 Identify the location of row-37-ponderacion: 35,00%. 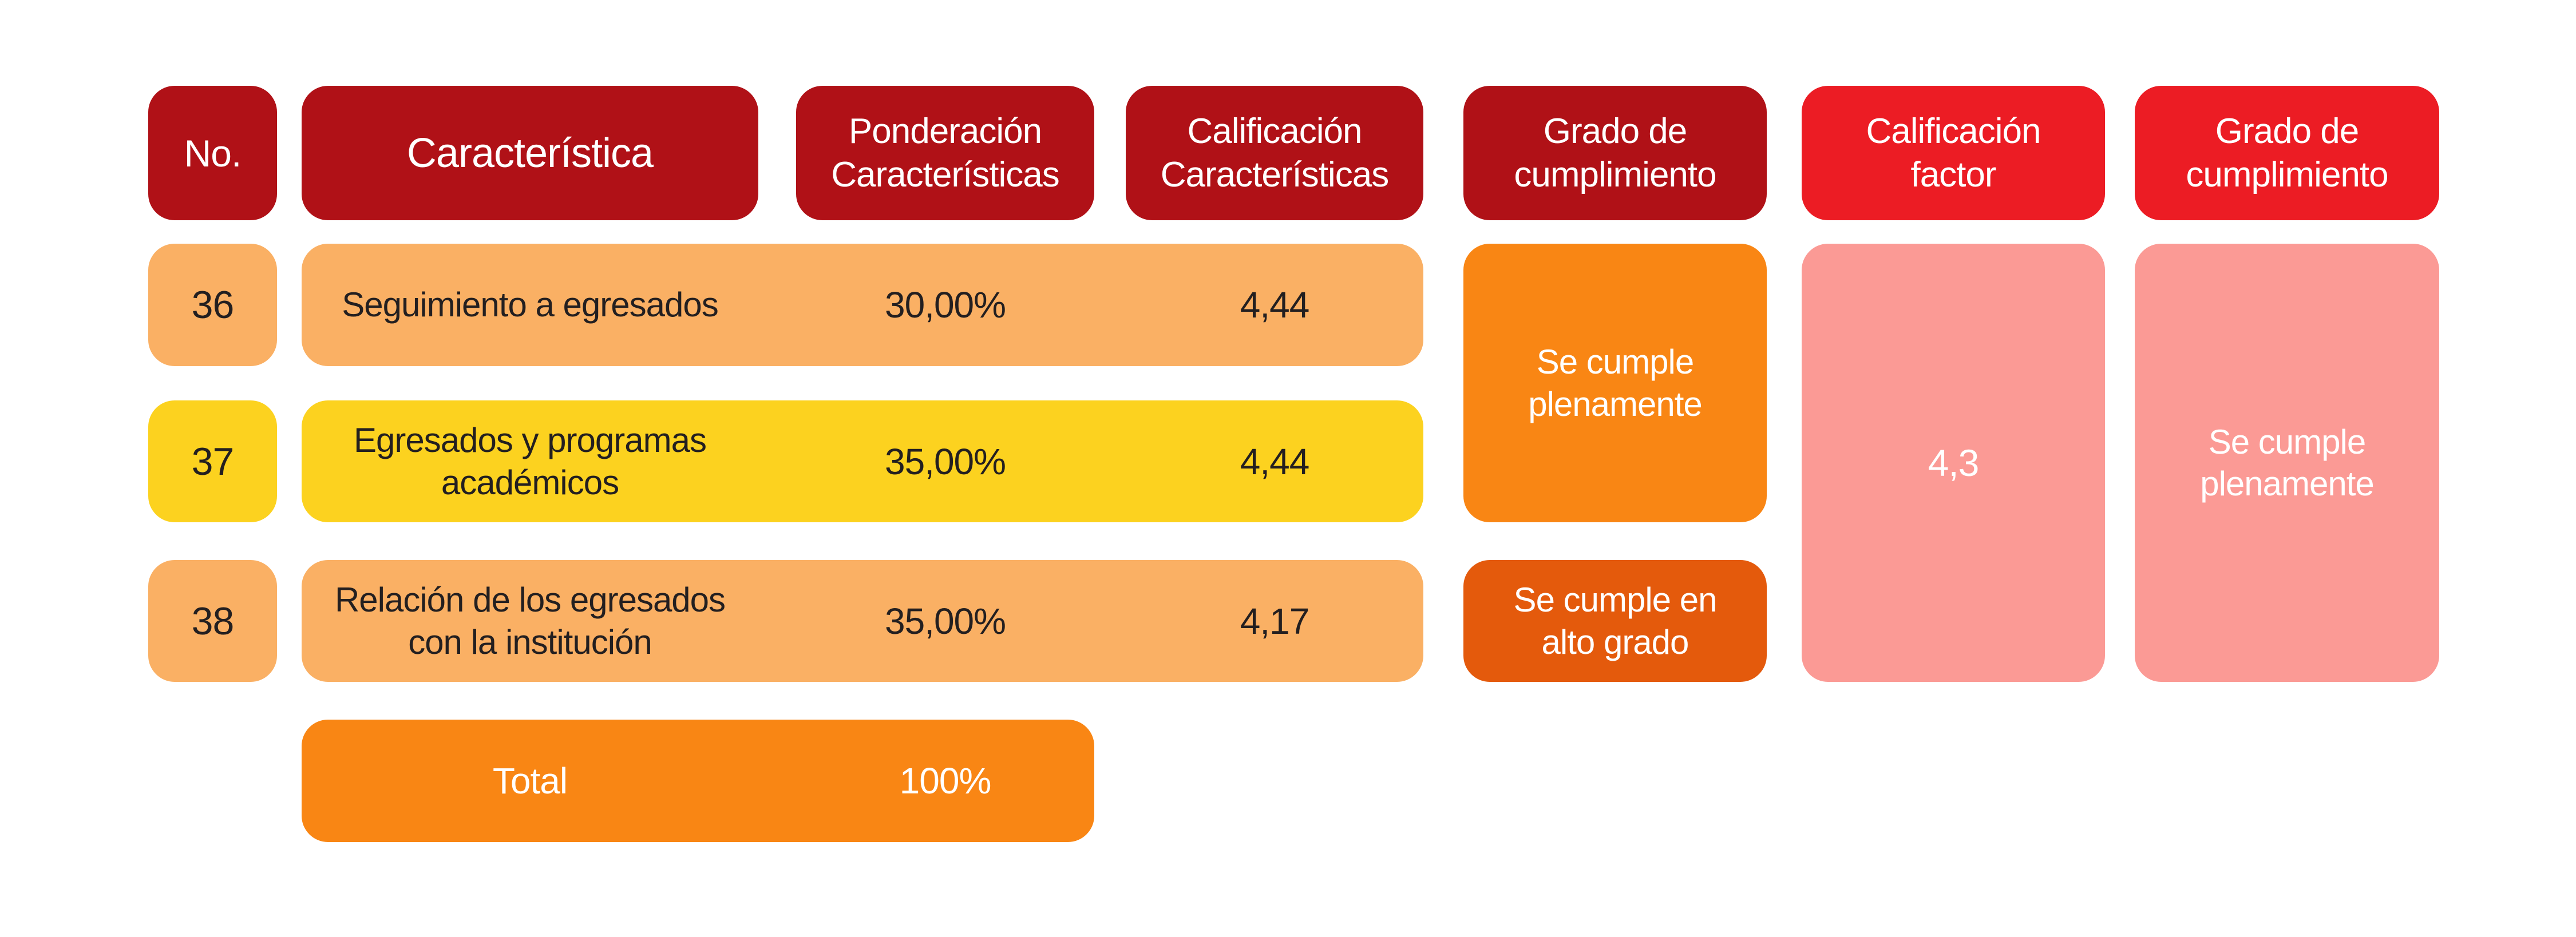
(945, 461).